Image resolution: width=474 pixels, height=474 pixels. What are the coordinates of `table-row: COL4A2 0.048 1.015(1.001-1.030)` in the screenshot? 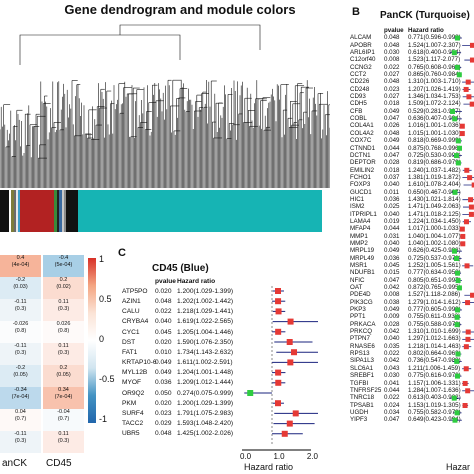 It's located at (409, 133).